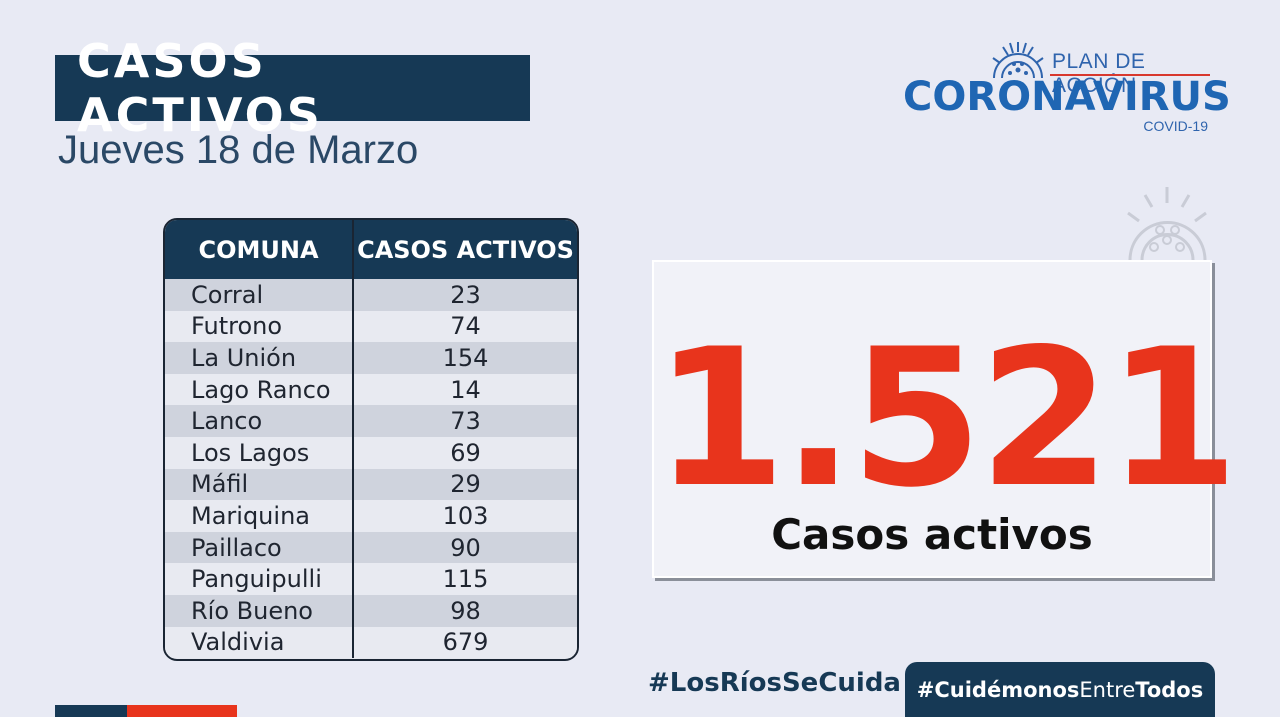 The image size is (1280, 717). Describe the element at coordinates (200, 88) in the screenshot. I see `page-title: CASOS ACTIVOS` at that location.